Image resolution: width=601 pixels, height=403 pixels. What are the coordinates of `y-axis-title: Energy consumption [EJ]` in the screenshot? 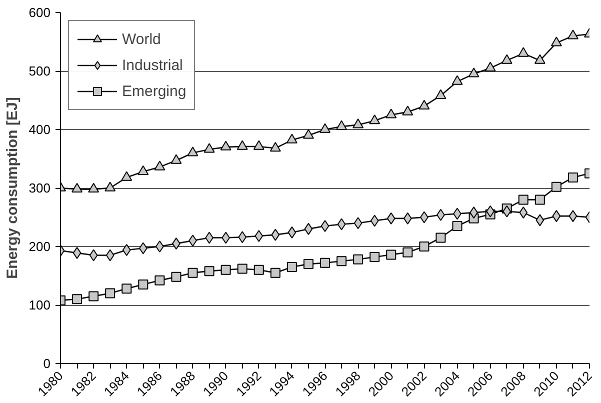 It's located at (12, 188).